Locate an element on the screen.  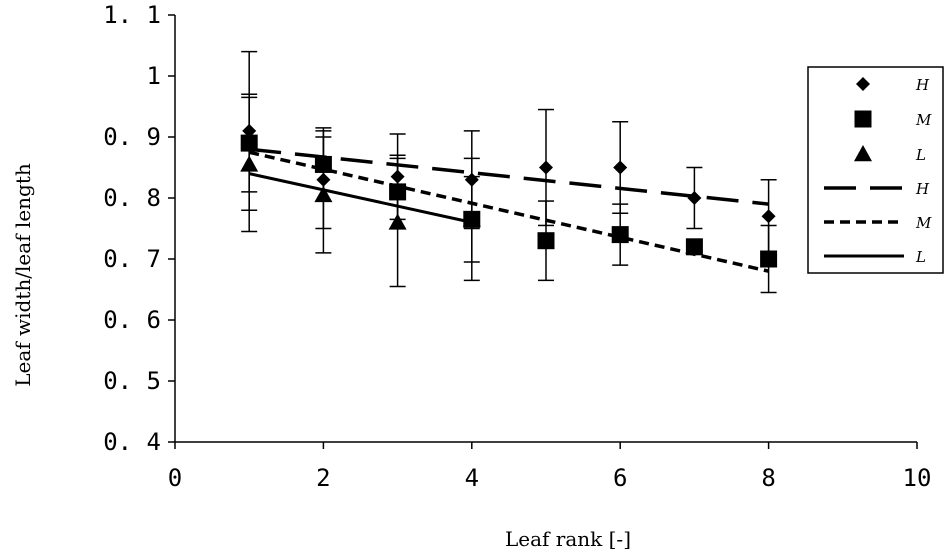
y-tick-label: 0. 5 is located at coordinates (132, 381).